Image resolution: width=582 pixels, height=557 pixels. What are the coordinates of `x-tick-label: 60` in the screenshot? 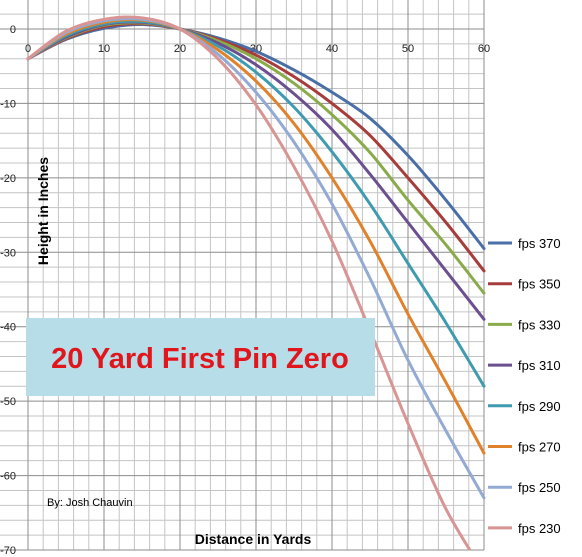 It's located at (484, 49).